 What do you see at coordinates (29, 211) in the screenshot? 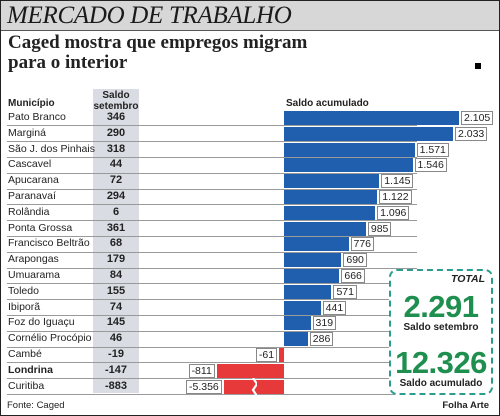
I see `city-label-rolandia: Rolândia` at bounding box center [29, 211].